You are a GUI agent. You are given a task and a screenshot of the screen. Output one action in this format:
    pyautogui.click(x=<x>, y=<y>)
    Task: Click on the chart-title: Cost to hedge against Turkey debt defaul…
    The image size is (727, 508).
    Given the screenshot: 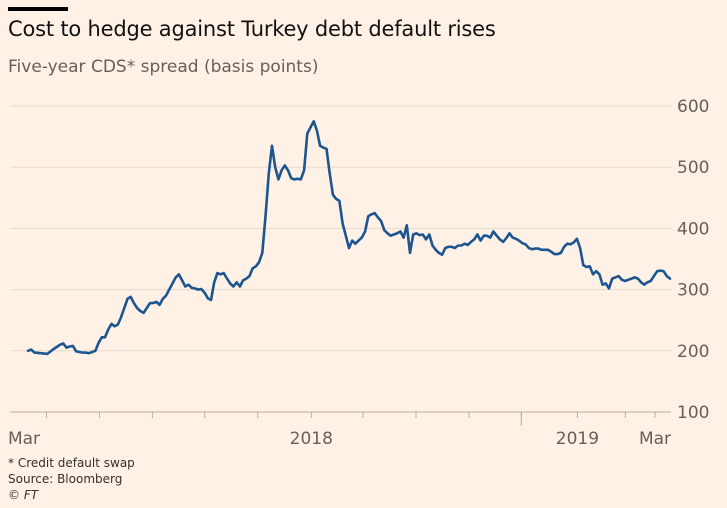 What is the action you would take?
    pyautogui.click(x=252, y=29)
    